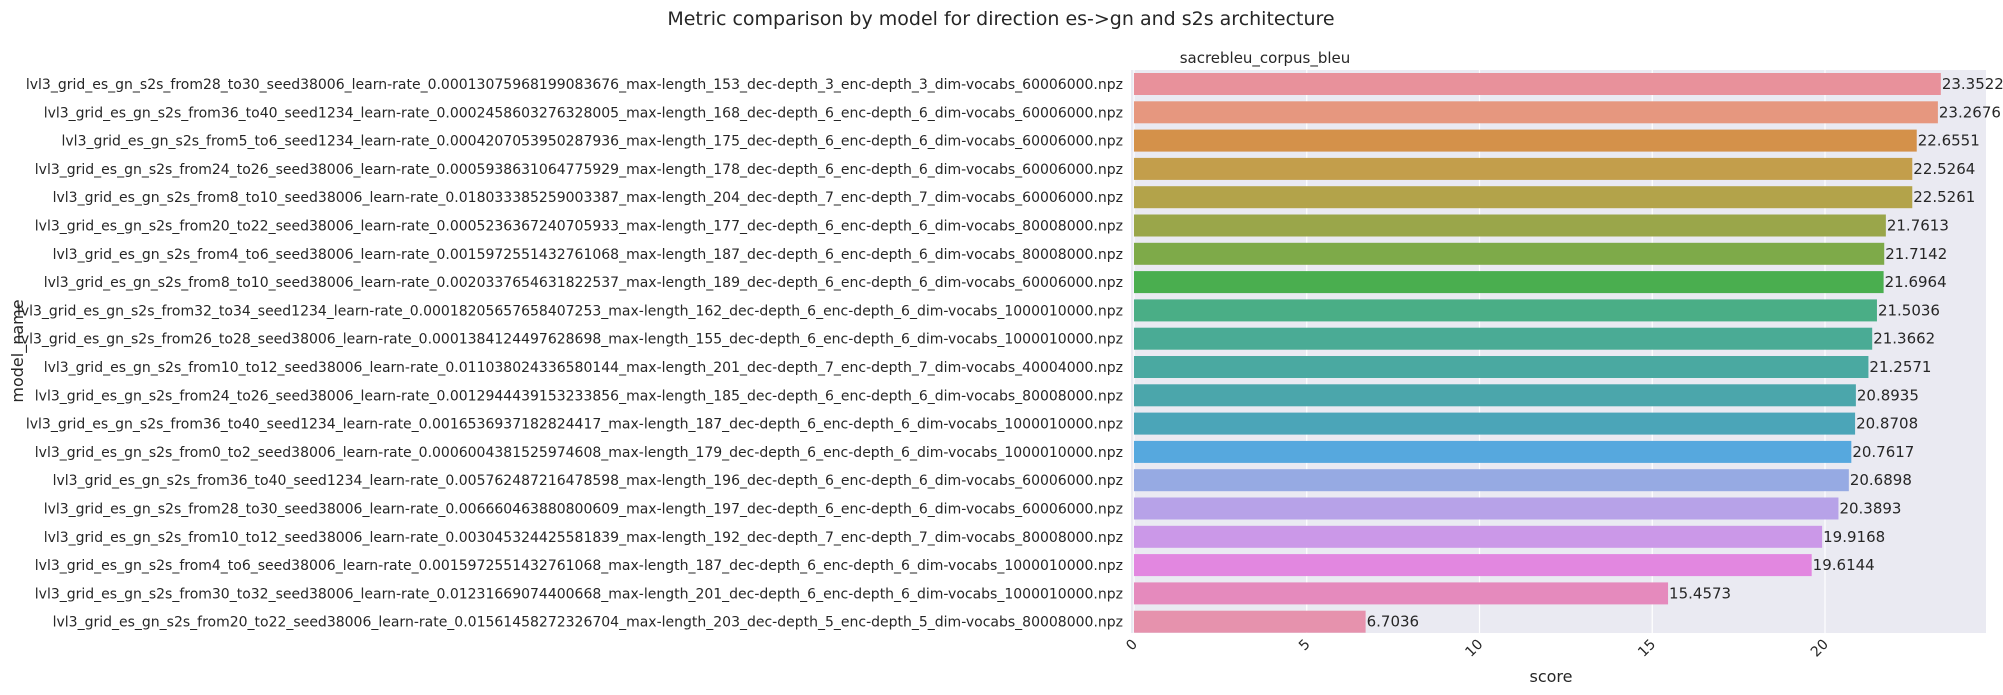  Describe the element at coordinates (1854, 537) in the screenshot. I see `data-label: 19.9168` at that location.